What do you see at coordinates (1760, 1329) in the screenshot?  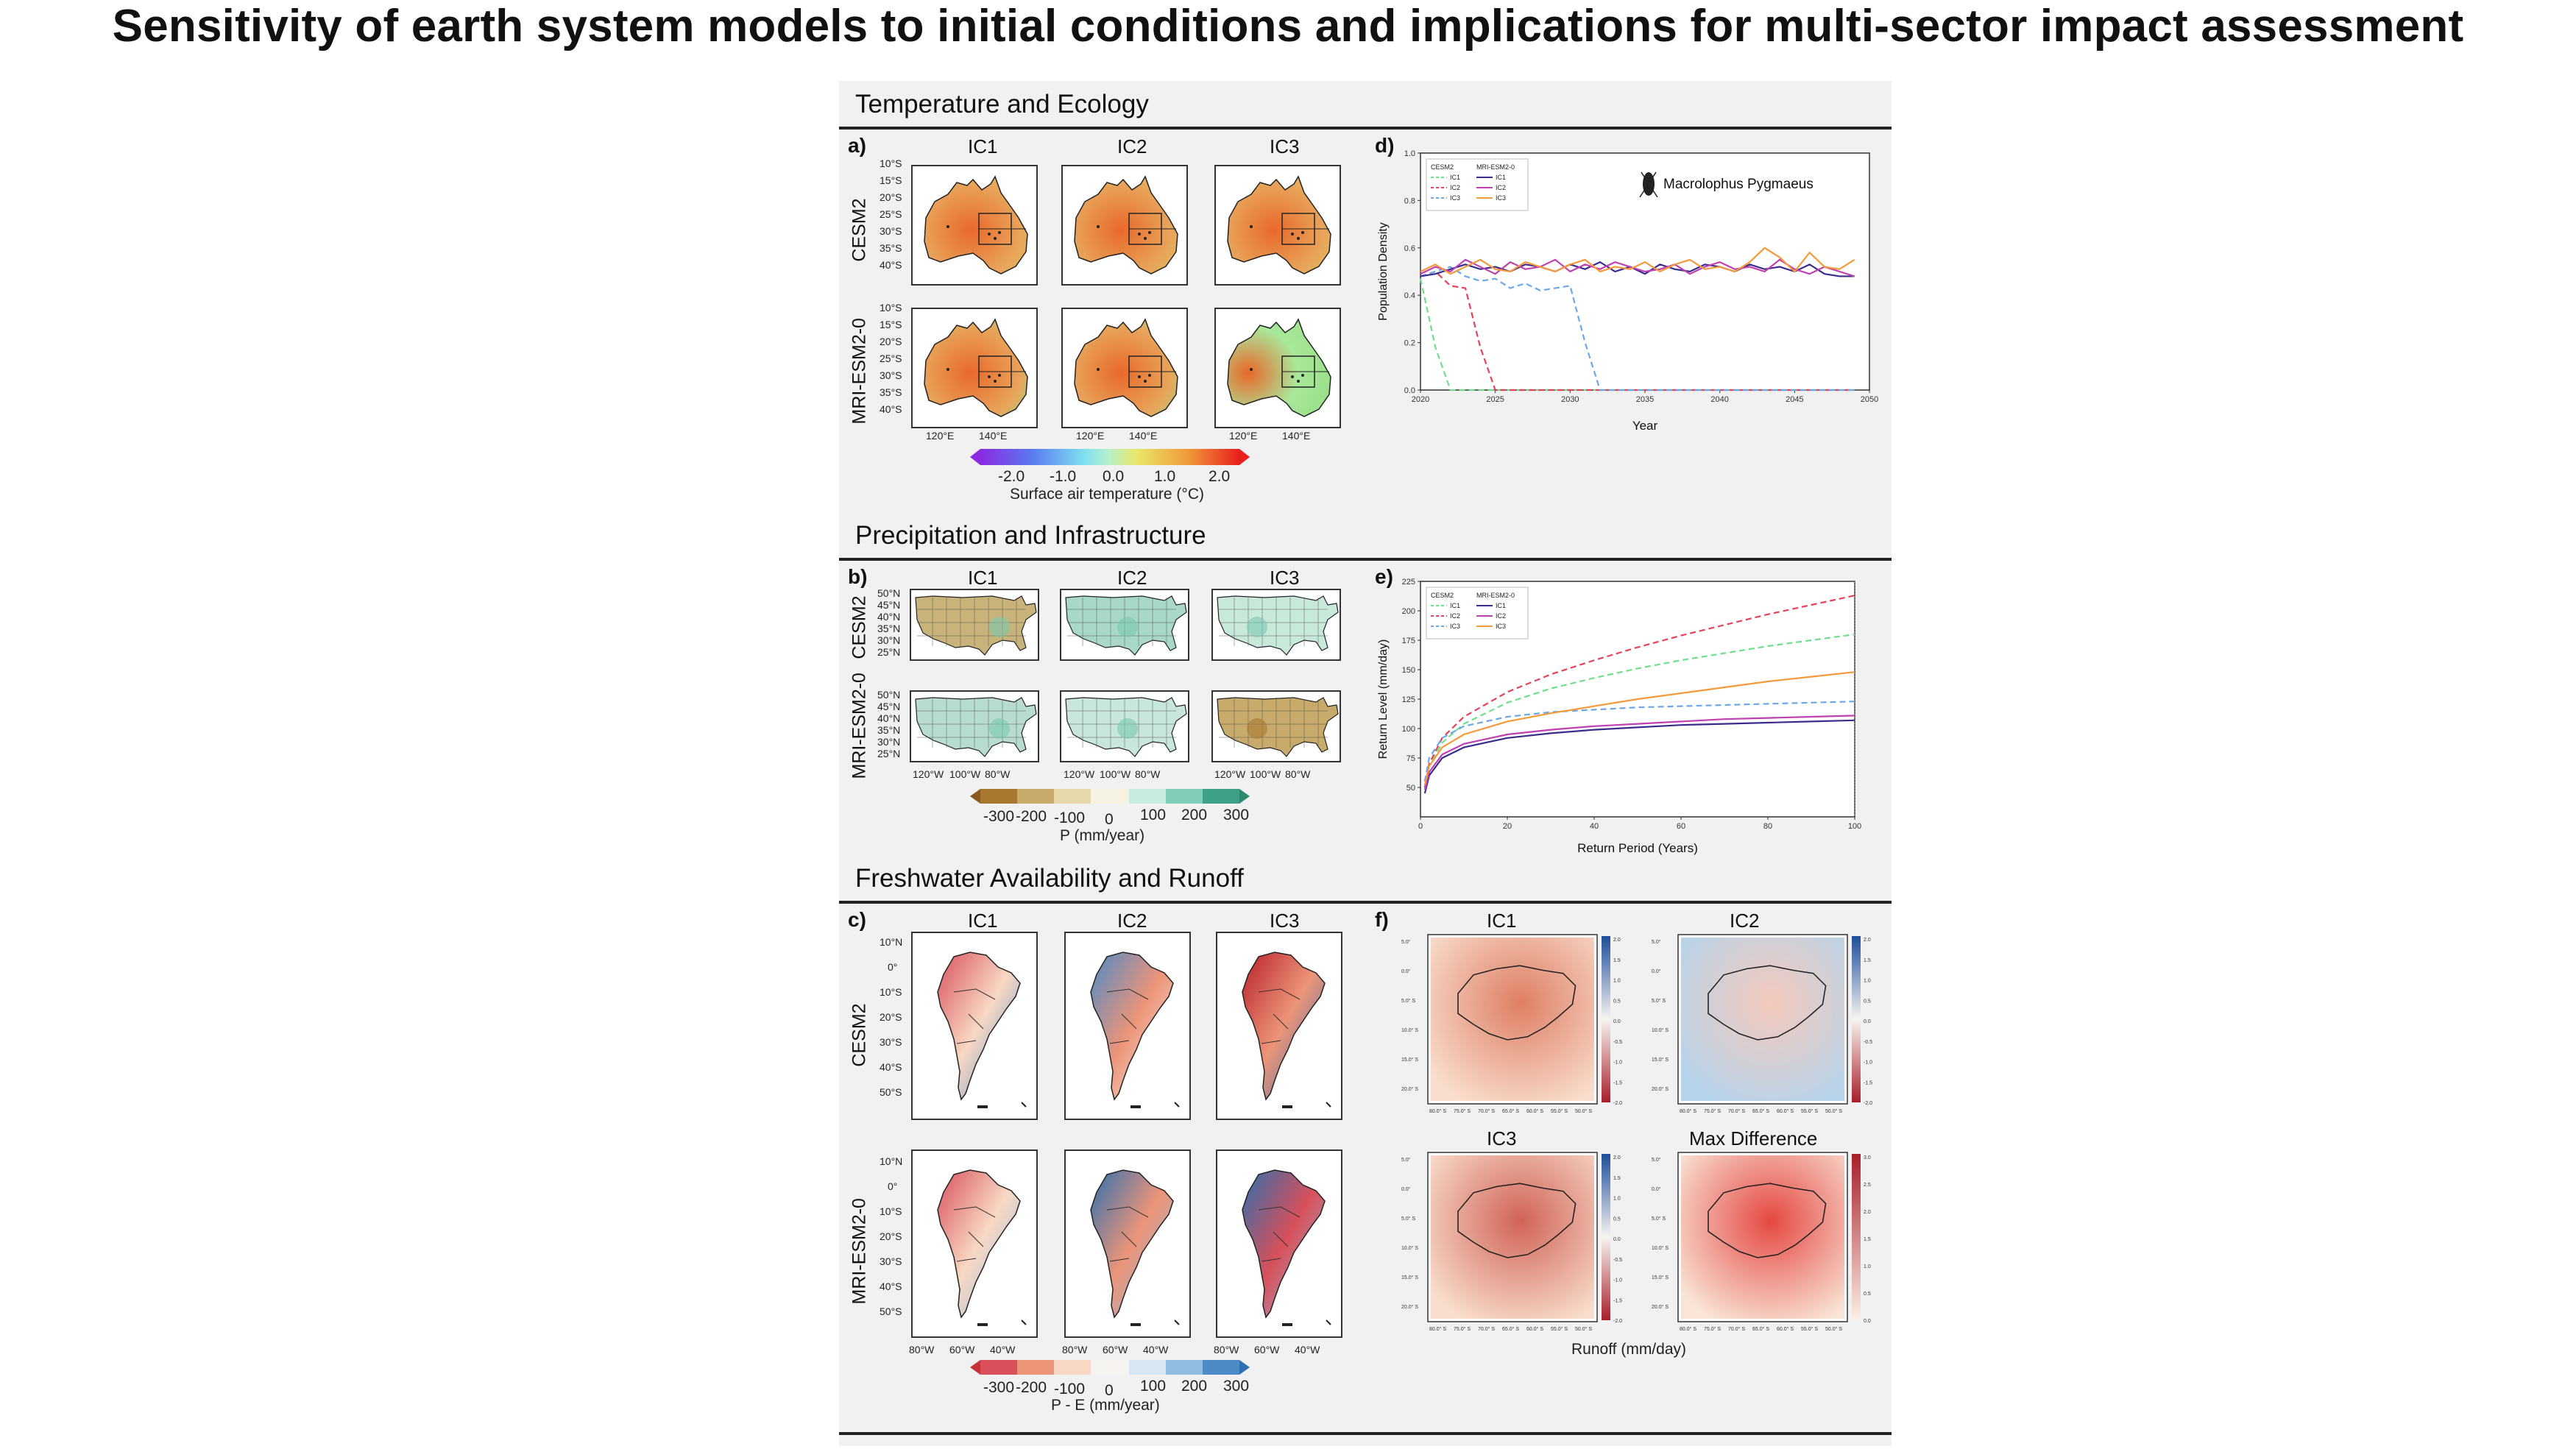 I see `lon-tick: 65.0° S` at bounding box center [1760, 1329].